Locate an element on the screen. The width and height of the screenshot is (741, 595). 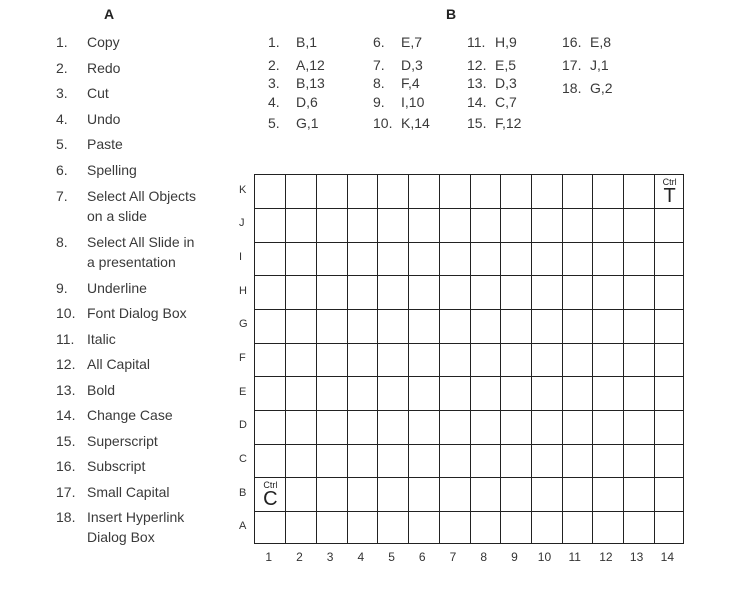
item-coordinate: E,7 is located at coordinates (412, 42).